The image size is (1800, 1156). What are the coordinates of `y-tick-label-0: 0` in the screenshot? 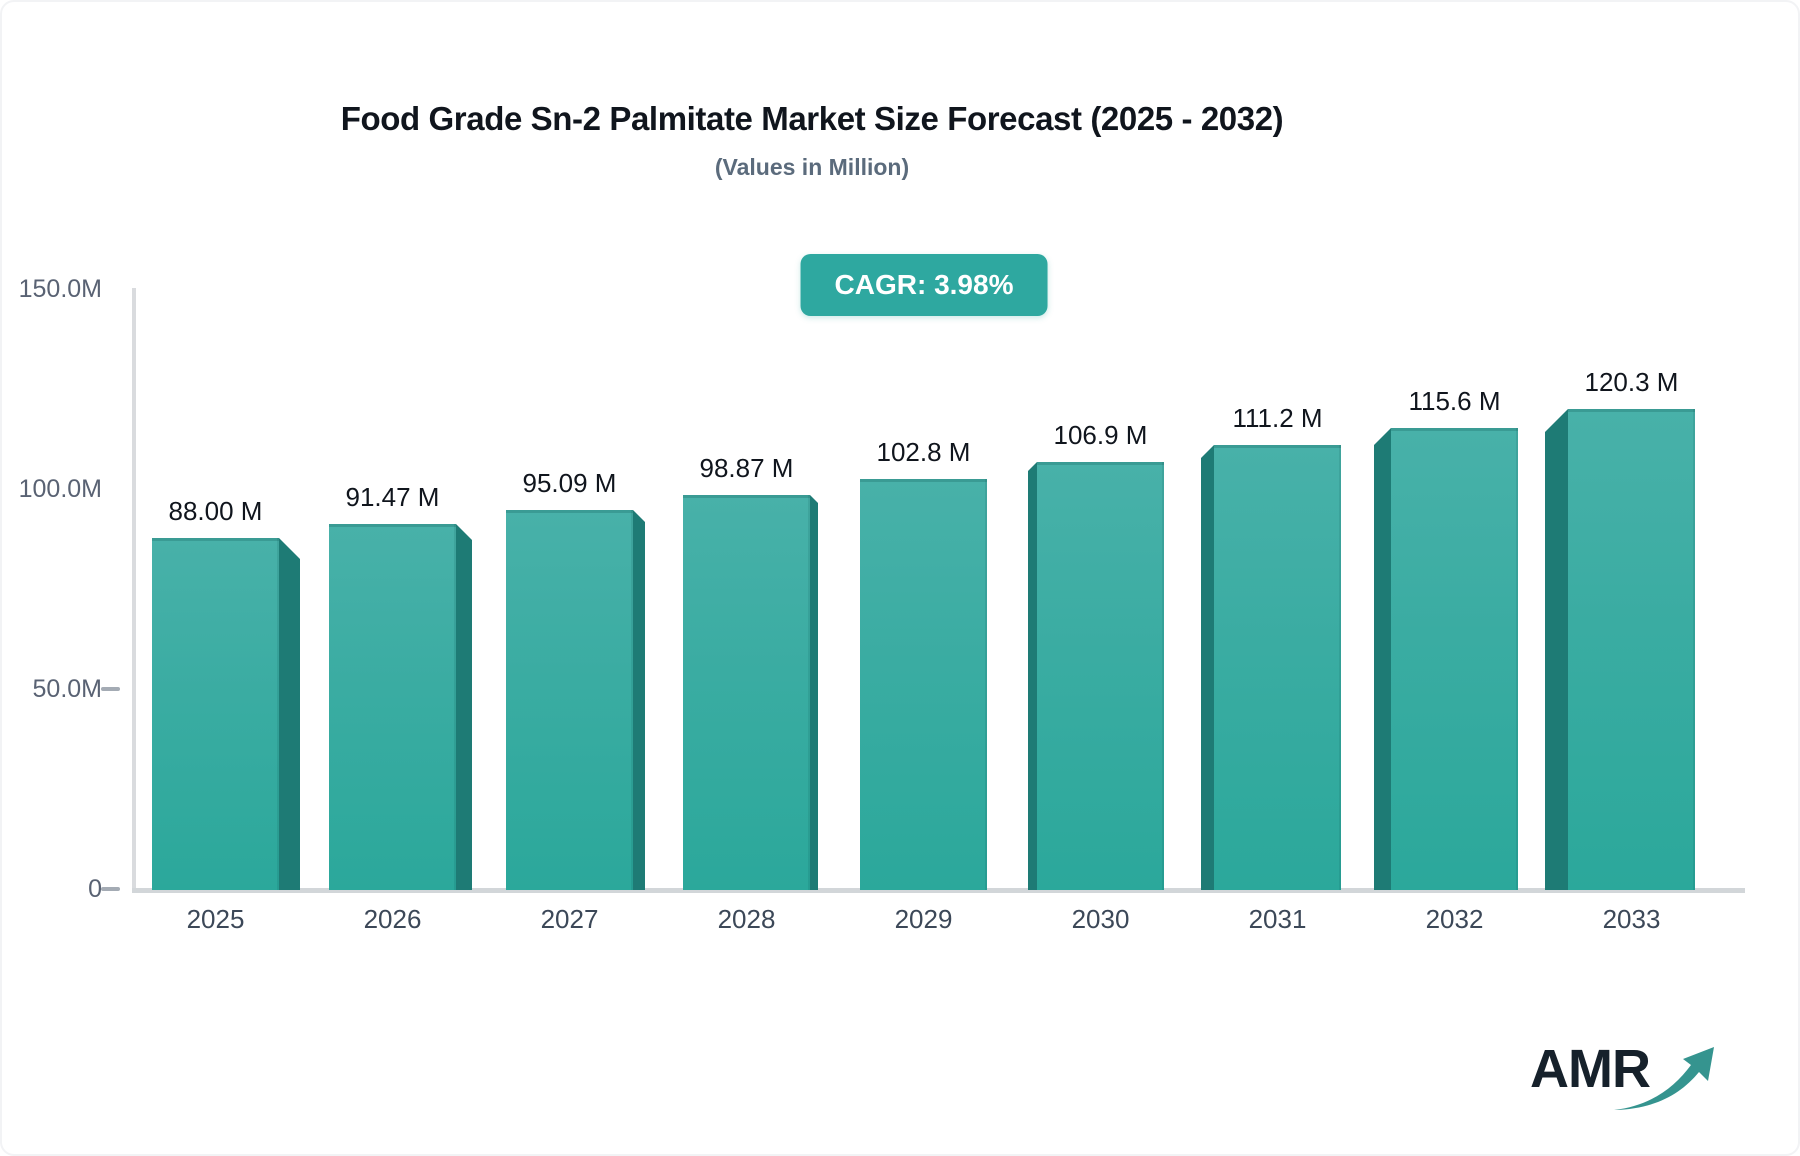 It's located at (95, 889).